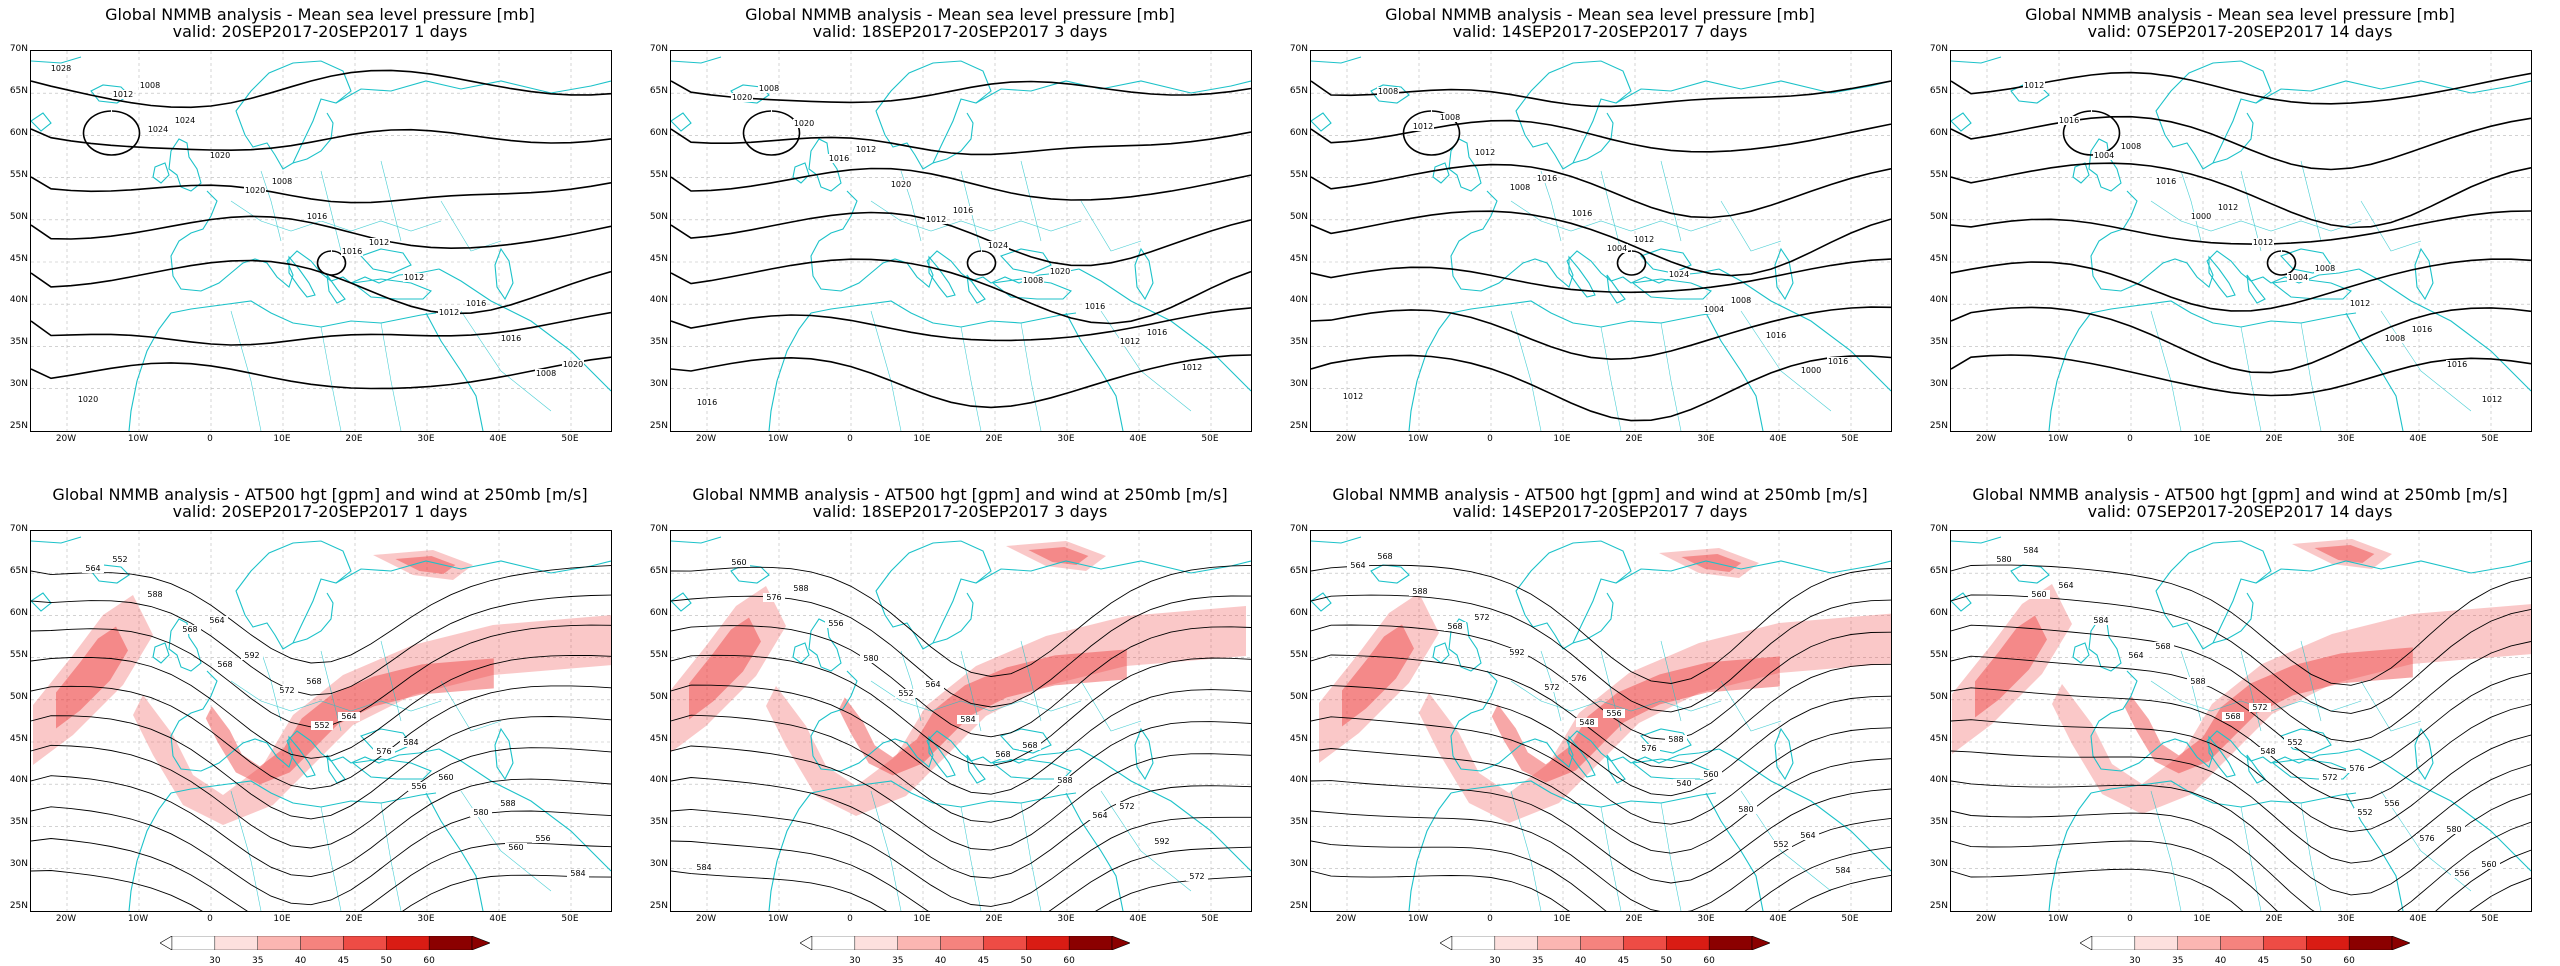 The width and height of the screenshot is (2560, 966). Describe the element at coordinates (515, 847) in the screenshot. I see `contour-label: 560` at that location.